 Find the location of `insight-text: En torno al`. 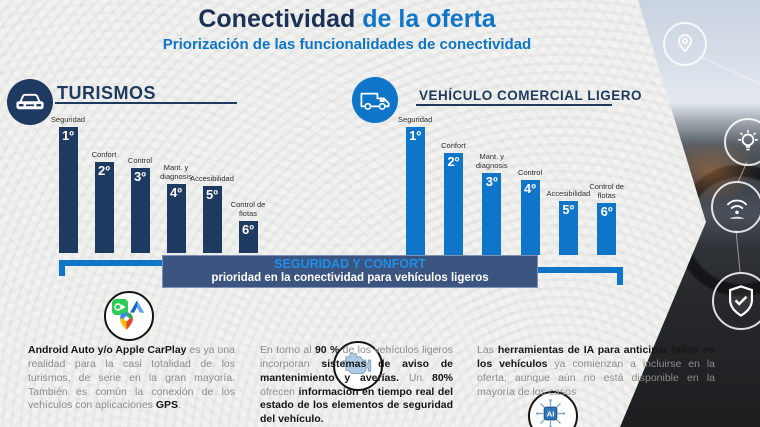

insight-text: En torno al is located at coordinates (287, 350).